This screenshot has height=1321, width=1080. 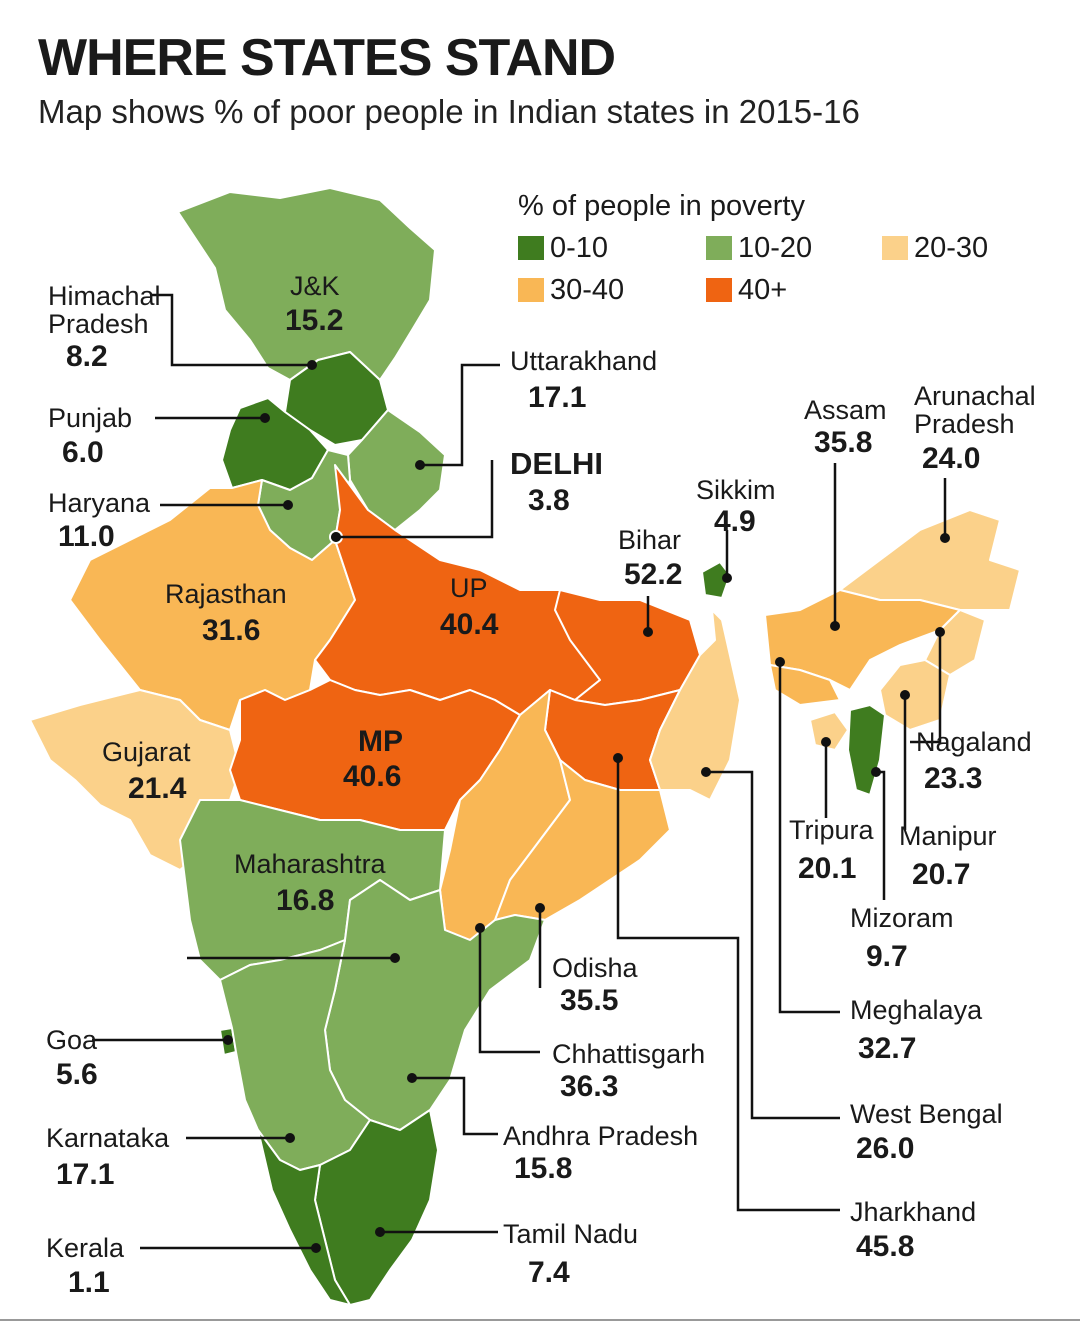 I want to click on state-name-andhra: Andhra Pradesh, so click(x=601, y=1136).